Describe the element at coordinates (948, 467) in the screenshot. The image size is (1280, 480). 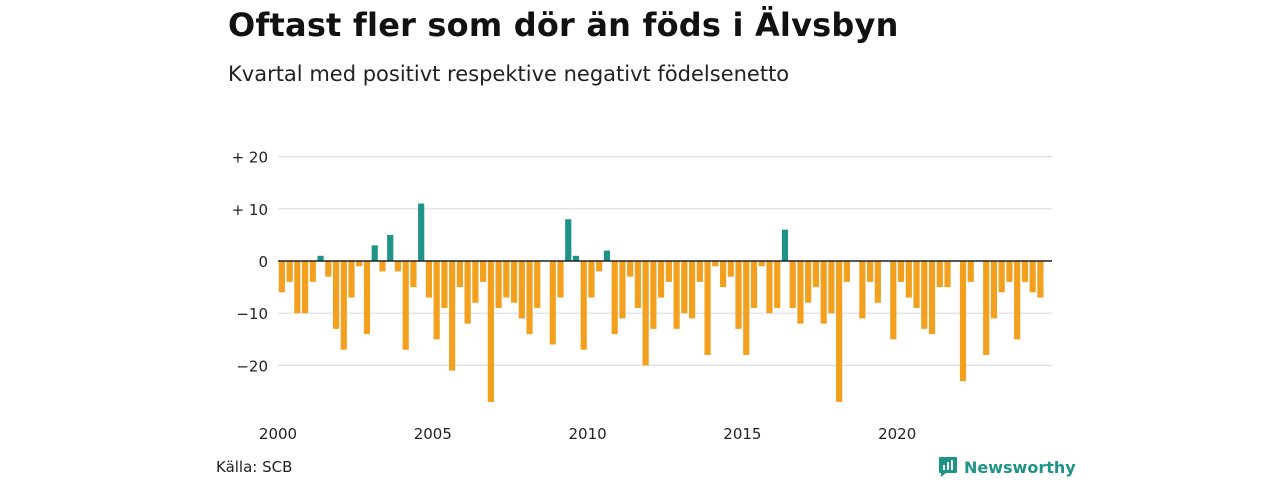
I see `chart-bubble-icon` at that location.